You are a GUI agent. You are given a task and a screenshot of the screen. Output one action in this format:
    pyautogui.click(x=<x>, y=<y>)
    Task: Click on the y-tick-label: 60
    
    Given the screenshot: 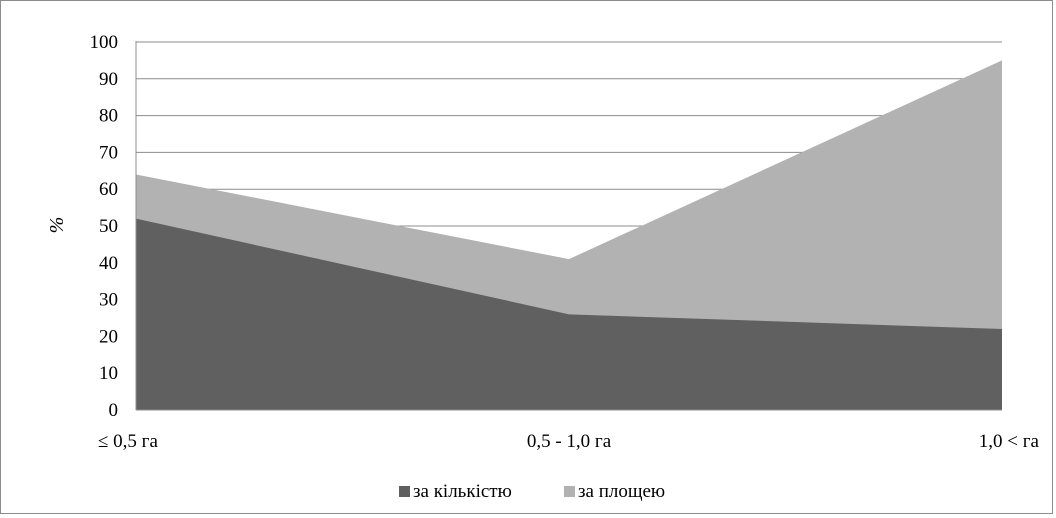 What is the action you would take?
    pyautogui.click(x=108, y=189)
    